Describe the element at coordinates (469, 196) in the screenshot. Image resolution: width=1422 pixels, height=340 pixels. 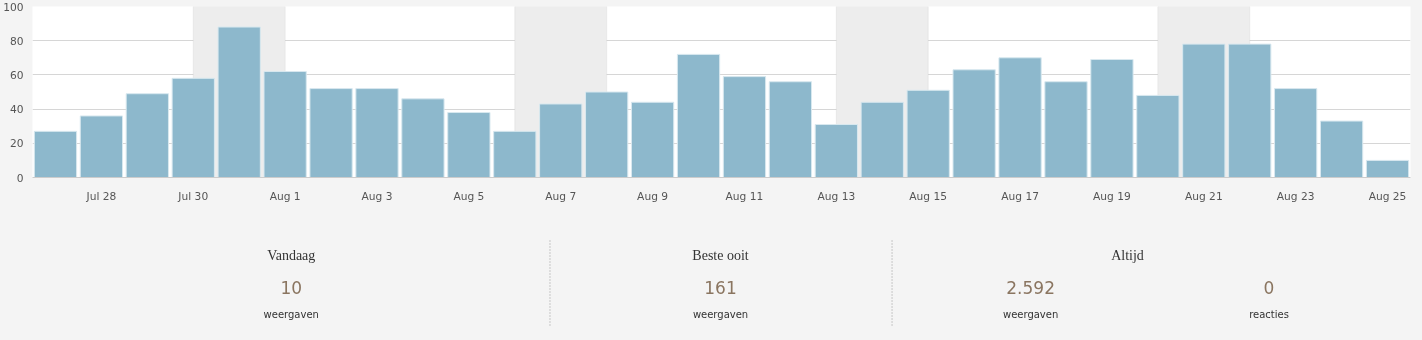
I see `x-tick-label: Aug 5` at that location.